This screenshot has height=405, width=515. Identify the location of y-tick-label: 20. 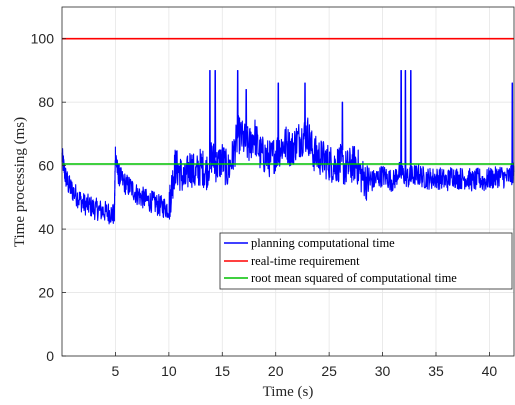
(46, 293).